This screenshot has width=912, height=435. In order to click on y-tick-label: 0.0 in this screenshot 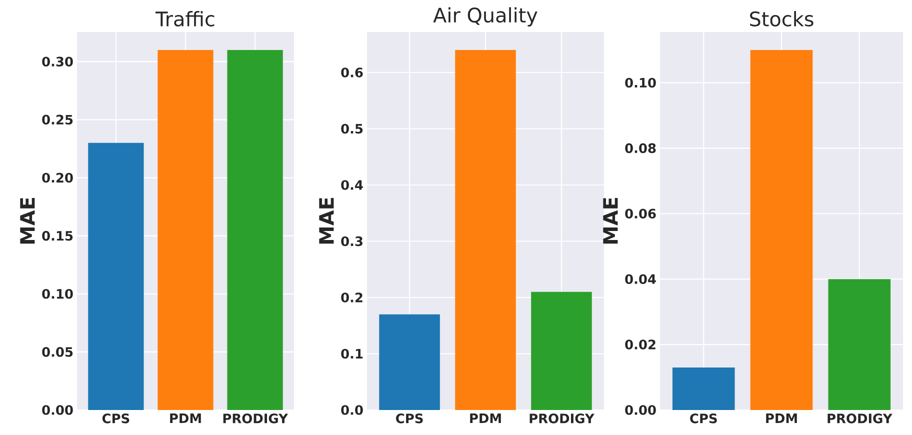, I will do `click(352, 410)`.